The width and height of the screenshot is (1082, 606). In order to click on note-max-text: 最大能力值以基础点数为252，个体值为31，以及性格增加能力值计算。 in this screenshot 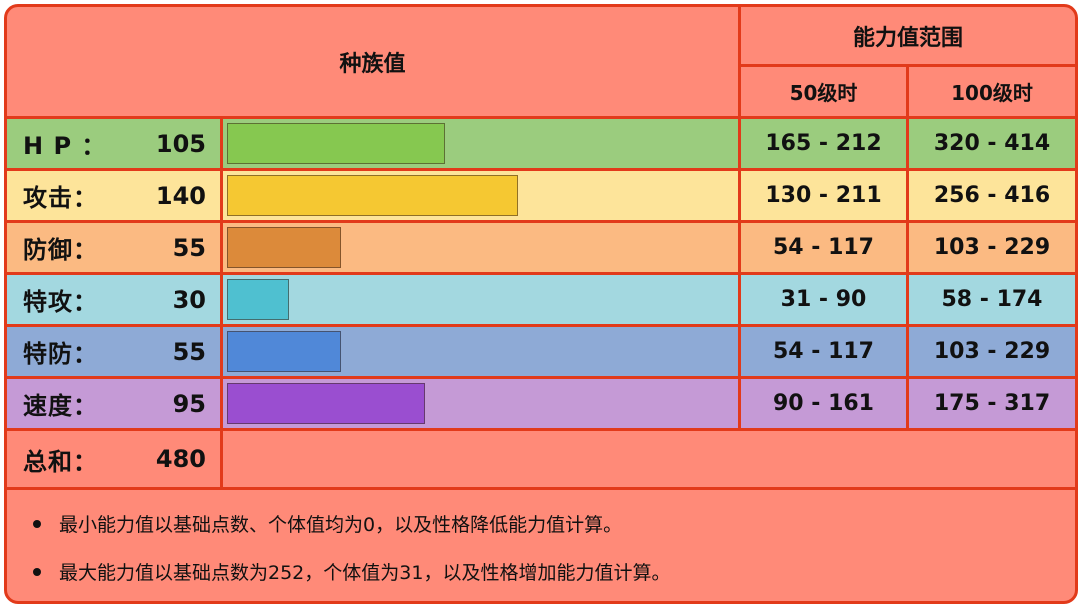, I will do `click(365, 573)`.